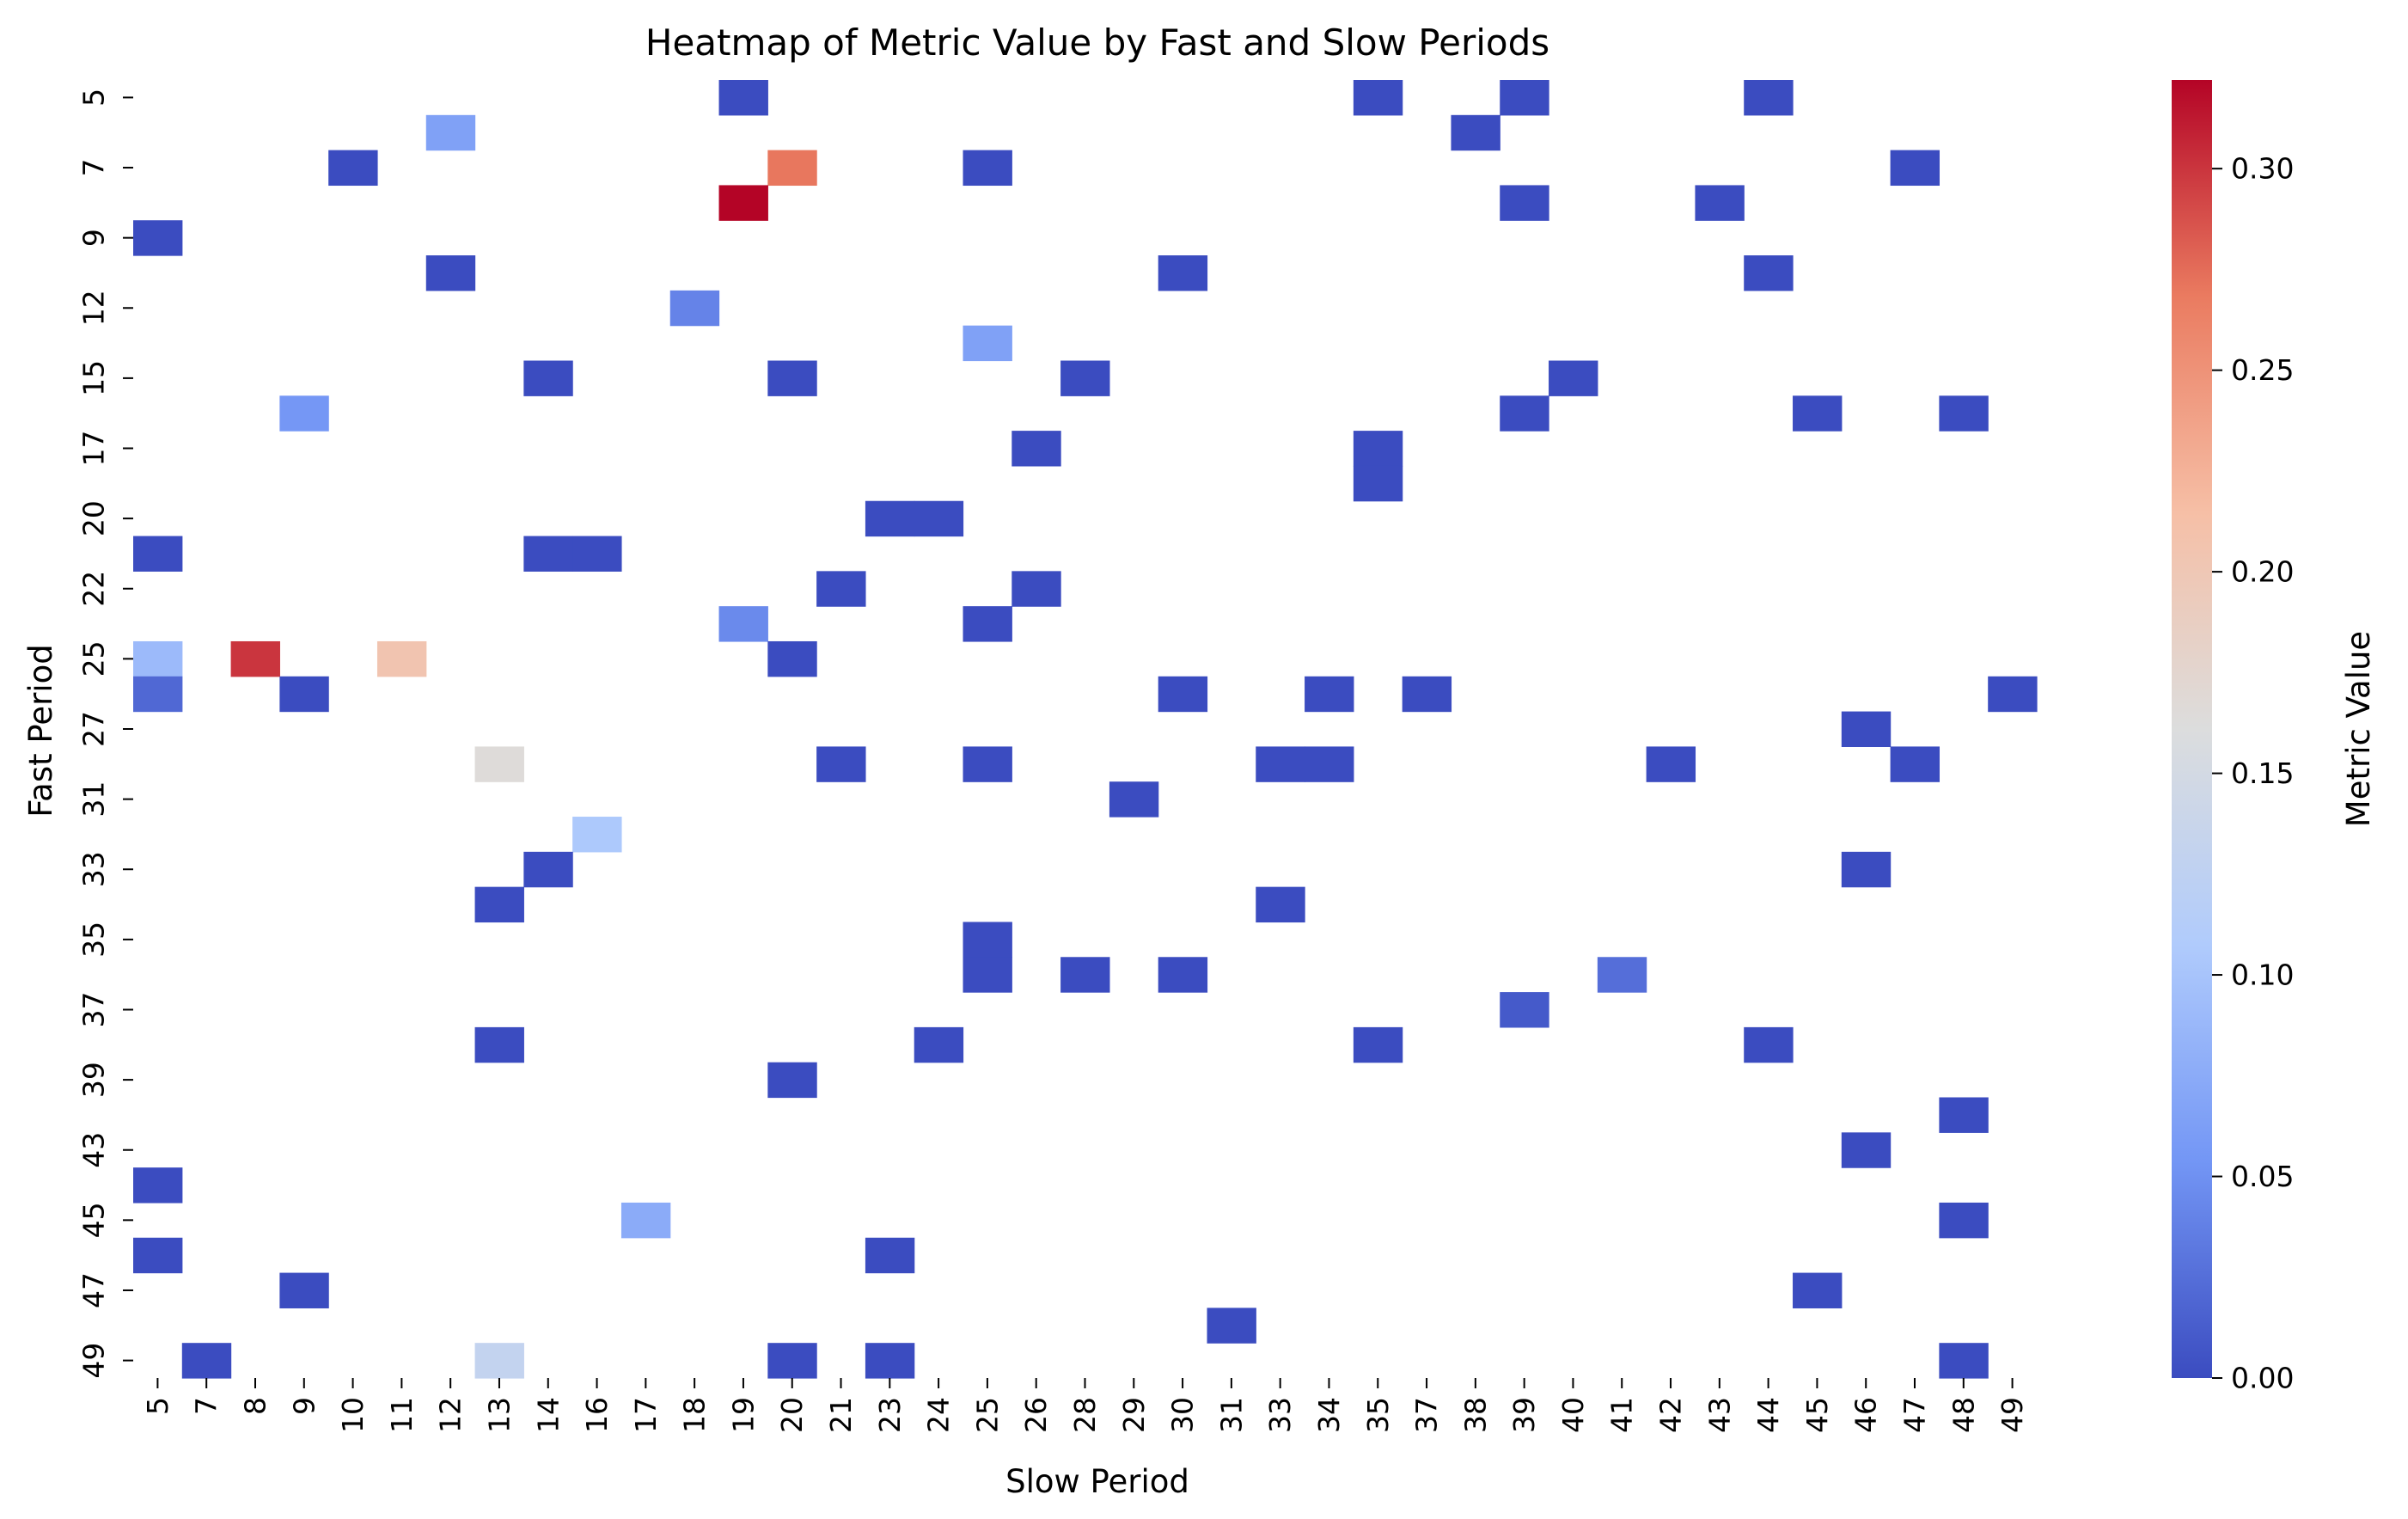  Describe the element at coordinates (2358, 729) in the screenshot. I see `colorbar-label: Metric Value` at that location.